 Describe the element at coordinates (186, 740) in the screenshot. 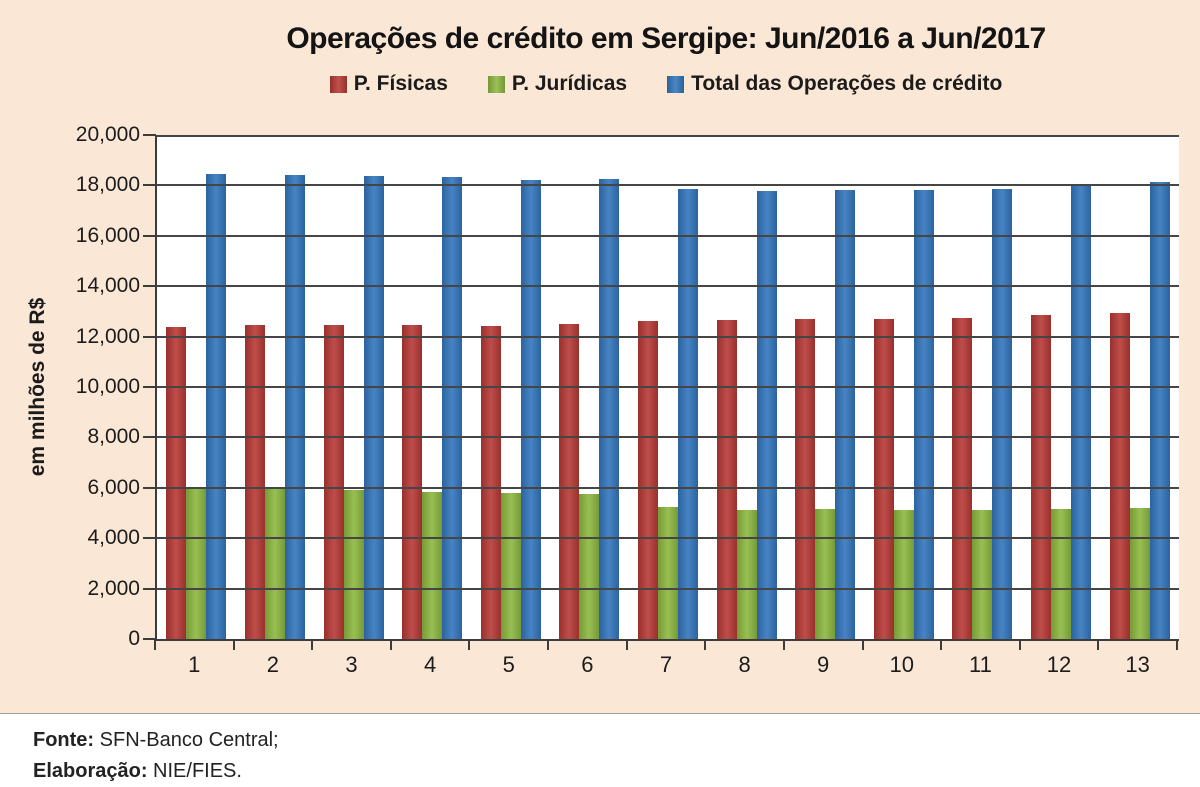

I see `footer-source-text: SFN-Banco Central;` at that location.